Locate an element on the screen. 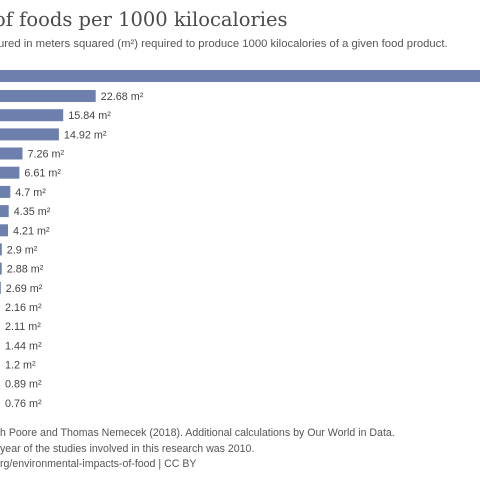  bar-value-label: 2.69 m² is located at coordinates (24, 289).